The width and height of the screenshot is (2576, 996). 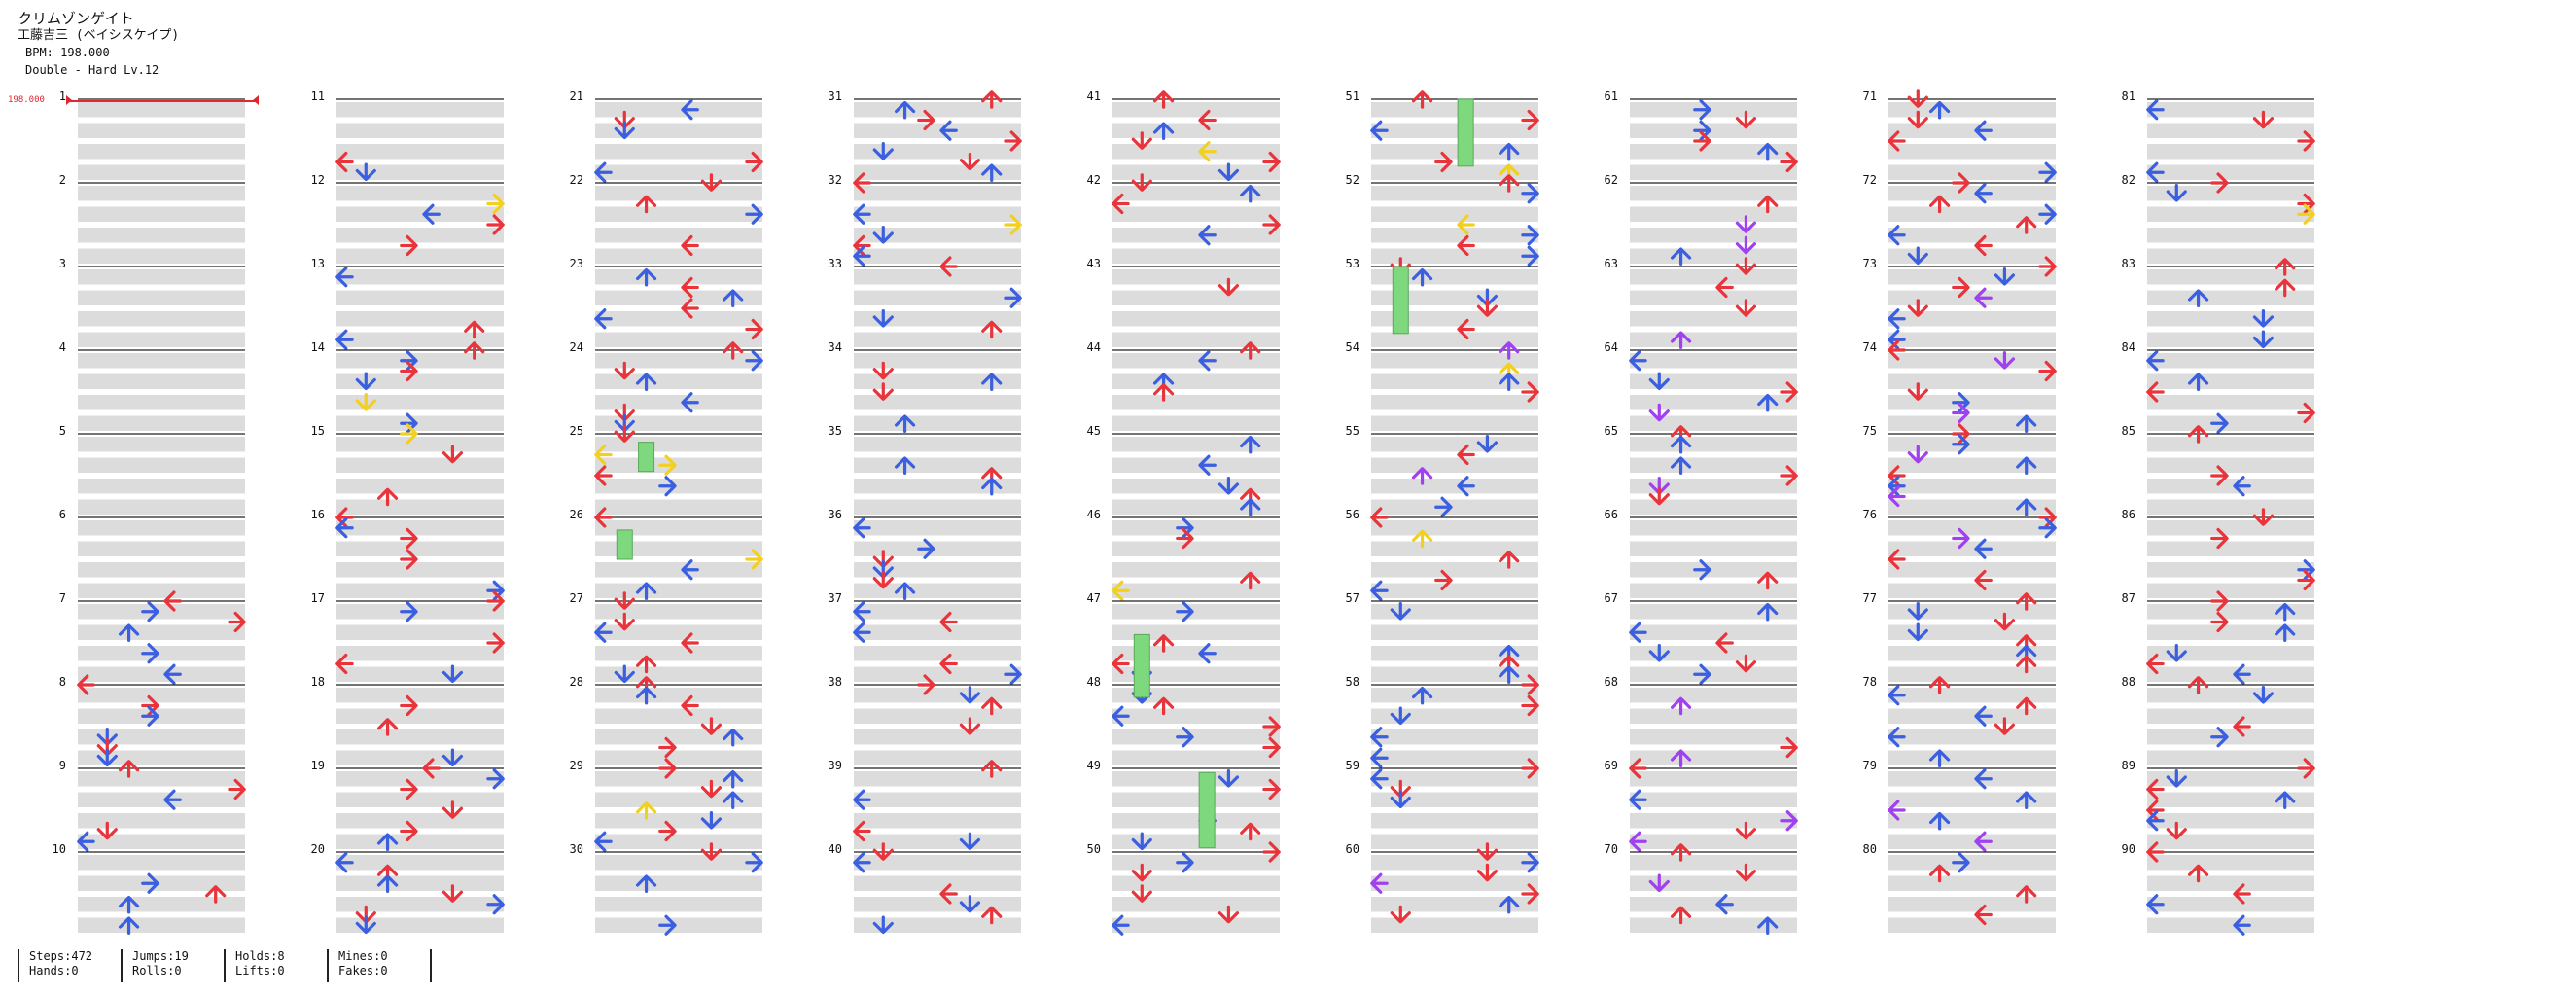 I want to click on measure-number: 76, so click(x=1870, y=514).